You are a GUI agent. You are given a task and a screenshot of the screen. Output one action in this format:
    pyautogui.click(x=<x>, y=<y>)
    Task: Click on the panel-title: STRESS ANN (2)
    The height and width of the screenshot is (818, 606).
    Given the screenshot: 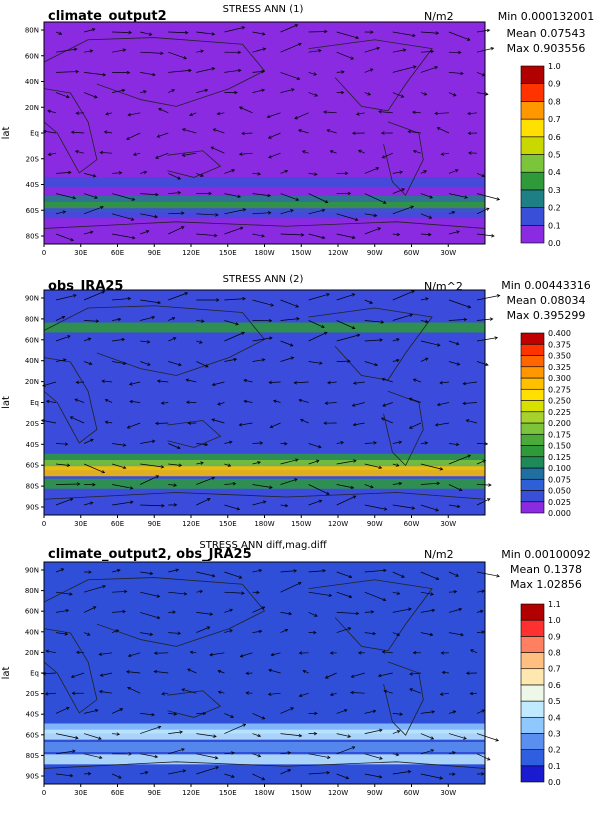 What is the action you would take?
    pyautogui.click(x=263, y=279)
    